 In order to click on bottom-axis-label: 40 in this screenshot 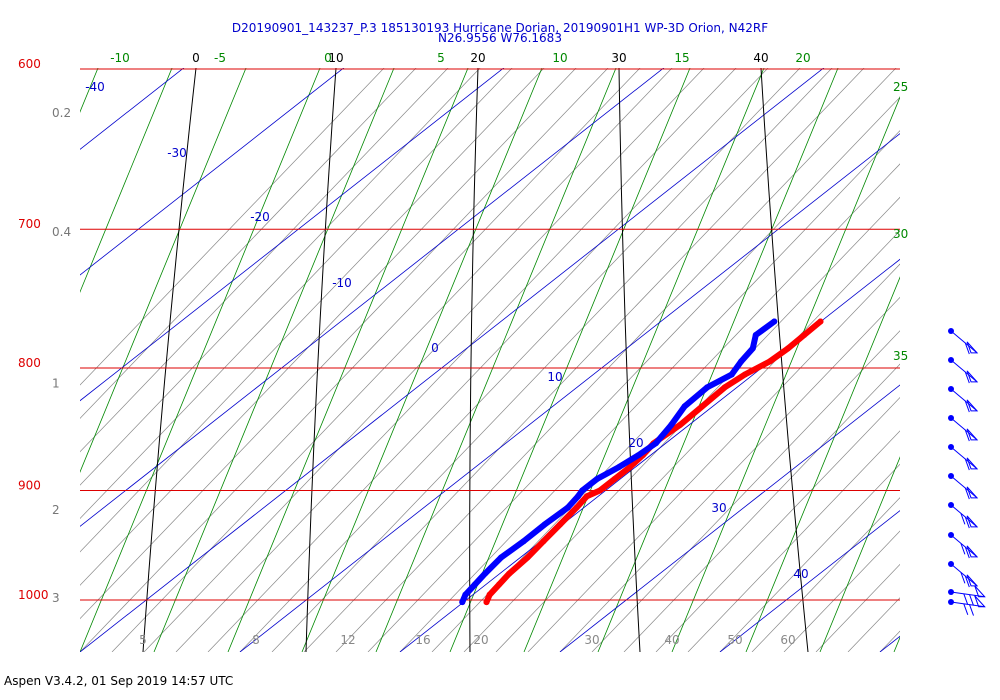, I will do `click(671, 640)`.